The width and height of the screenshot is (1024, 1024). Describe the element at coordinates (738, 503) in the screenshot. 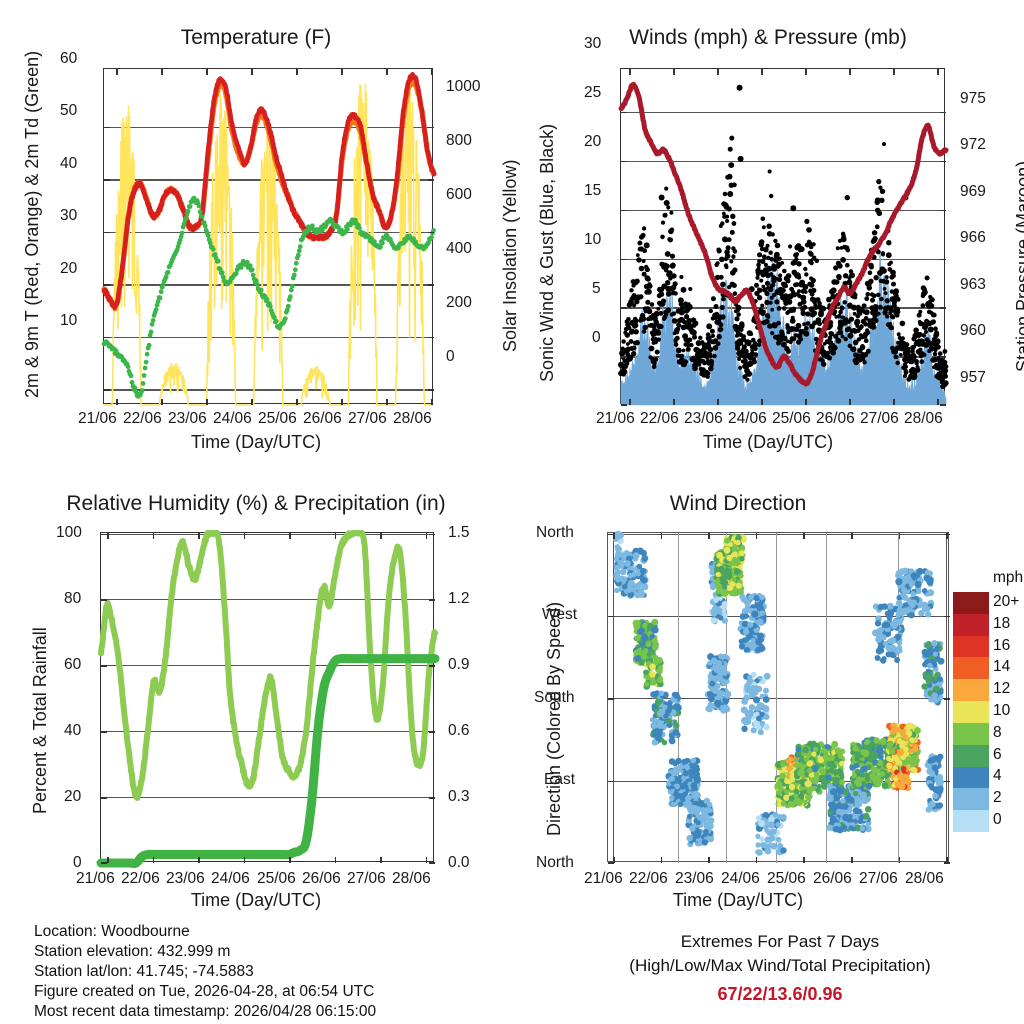

I see `page-title-wind-direction: Wind Direction` at that location.